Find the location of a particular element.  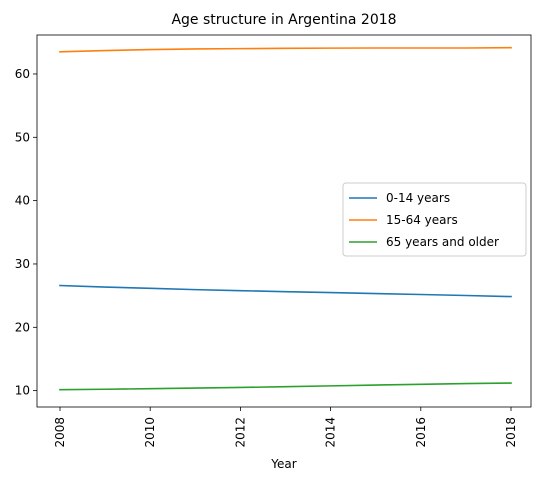

x-tick-label-3: 2014 is located at coordinates (331, 432).